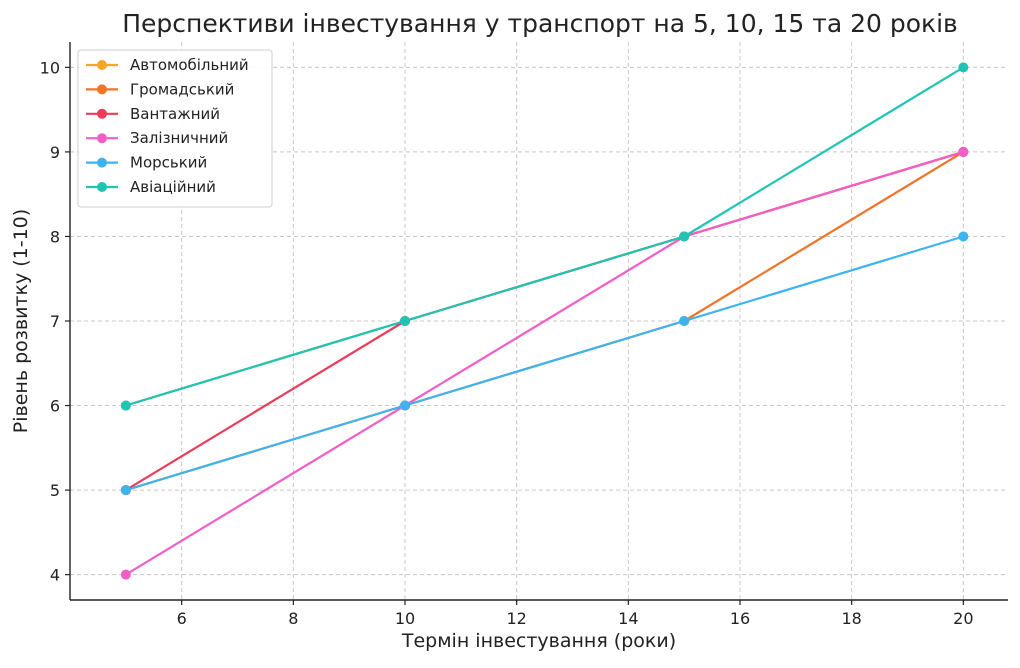 The image size is (1020, 668). Describe the element at coordinates (189, 65) in the screenshot. I see `legend-label: Автомобільний` at that location.